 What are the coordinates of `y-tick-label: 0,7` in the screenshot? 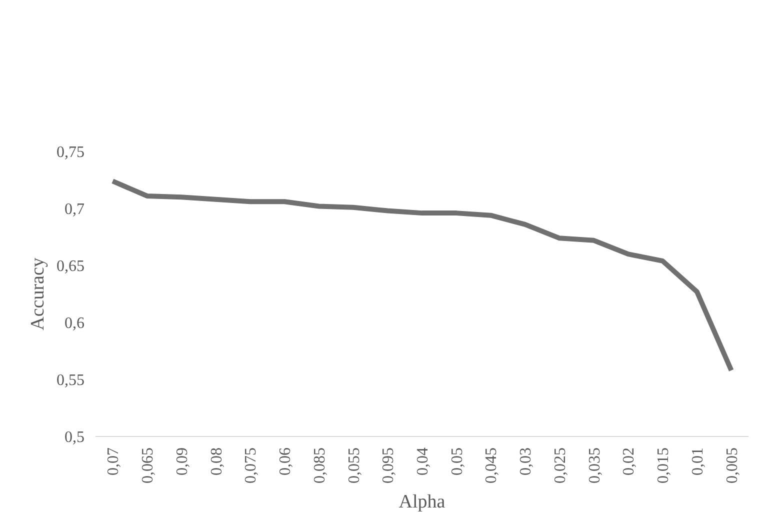 It's located at (74, 209).